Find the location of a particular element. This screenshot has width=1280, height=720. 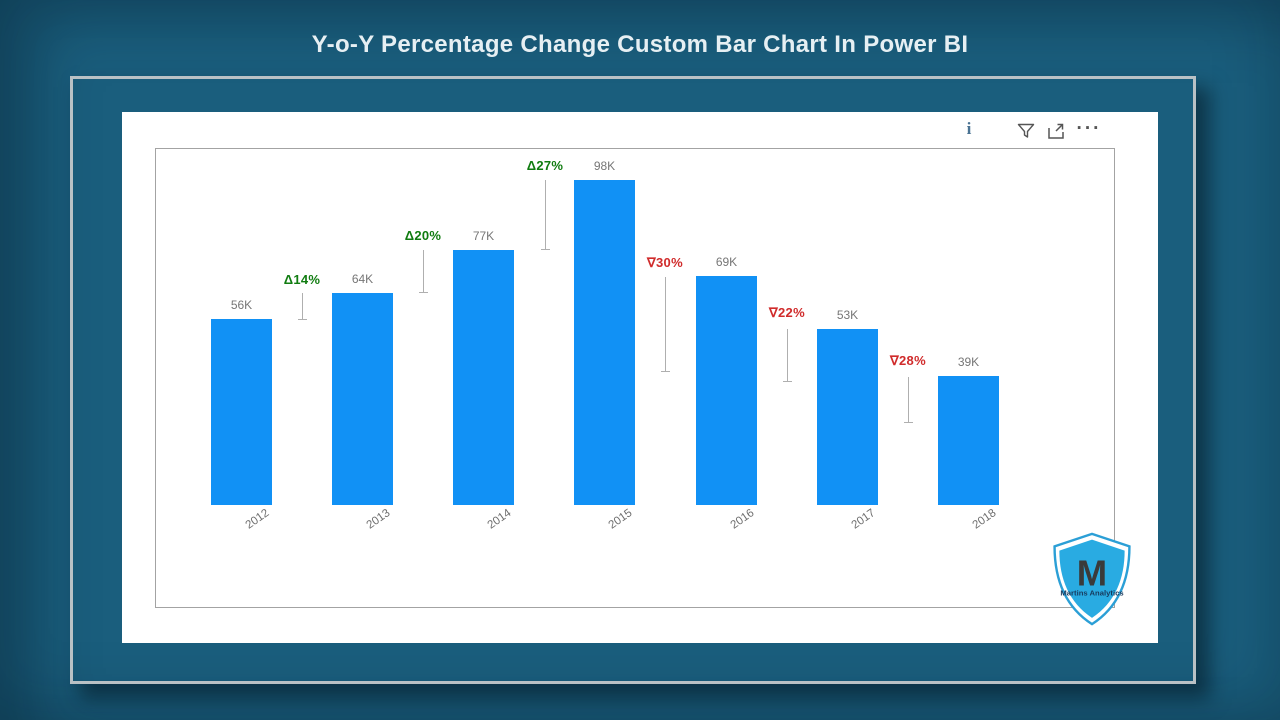

yoy-connector-2016 is located at coordinates (665, 324).